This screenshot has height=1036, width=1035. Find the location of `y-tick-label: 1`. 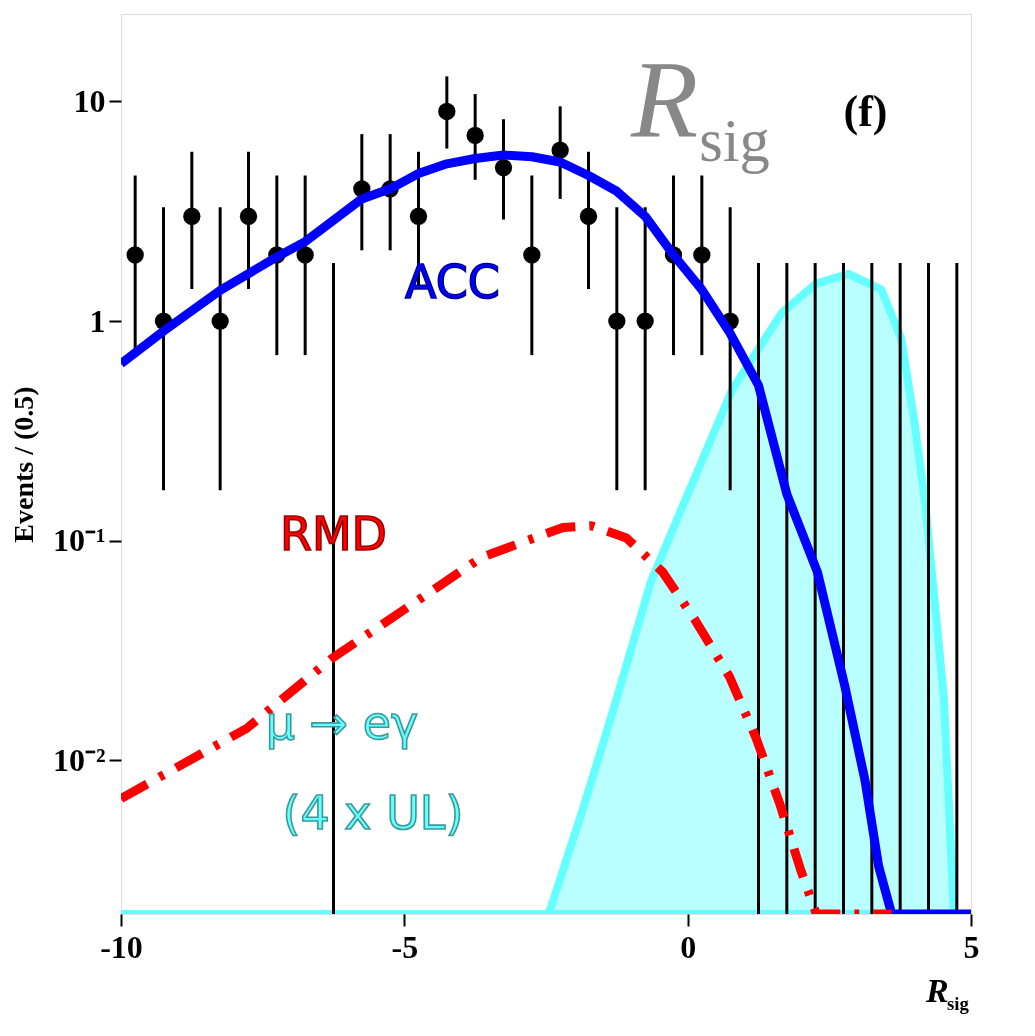

y-tick-label: 1 is located at coordinates (97, 320).